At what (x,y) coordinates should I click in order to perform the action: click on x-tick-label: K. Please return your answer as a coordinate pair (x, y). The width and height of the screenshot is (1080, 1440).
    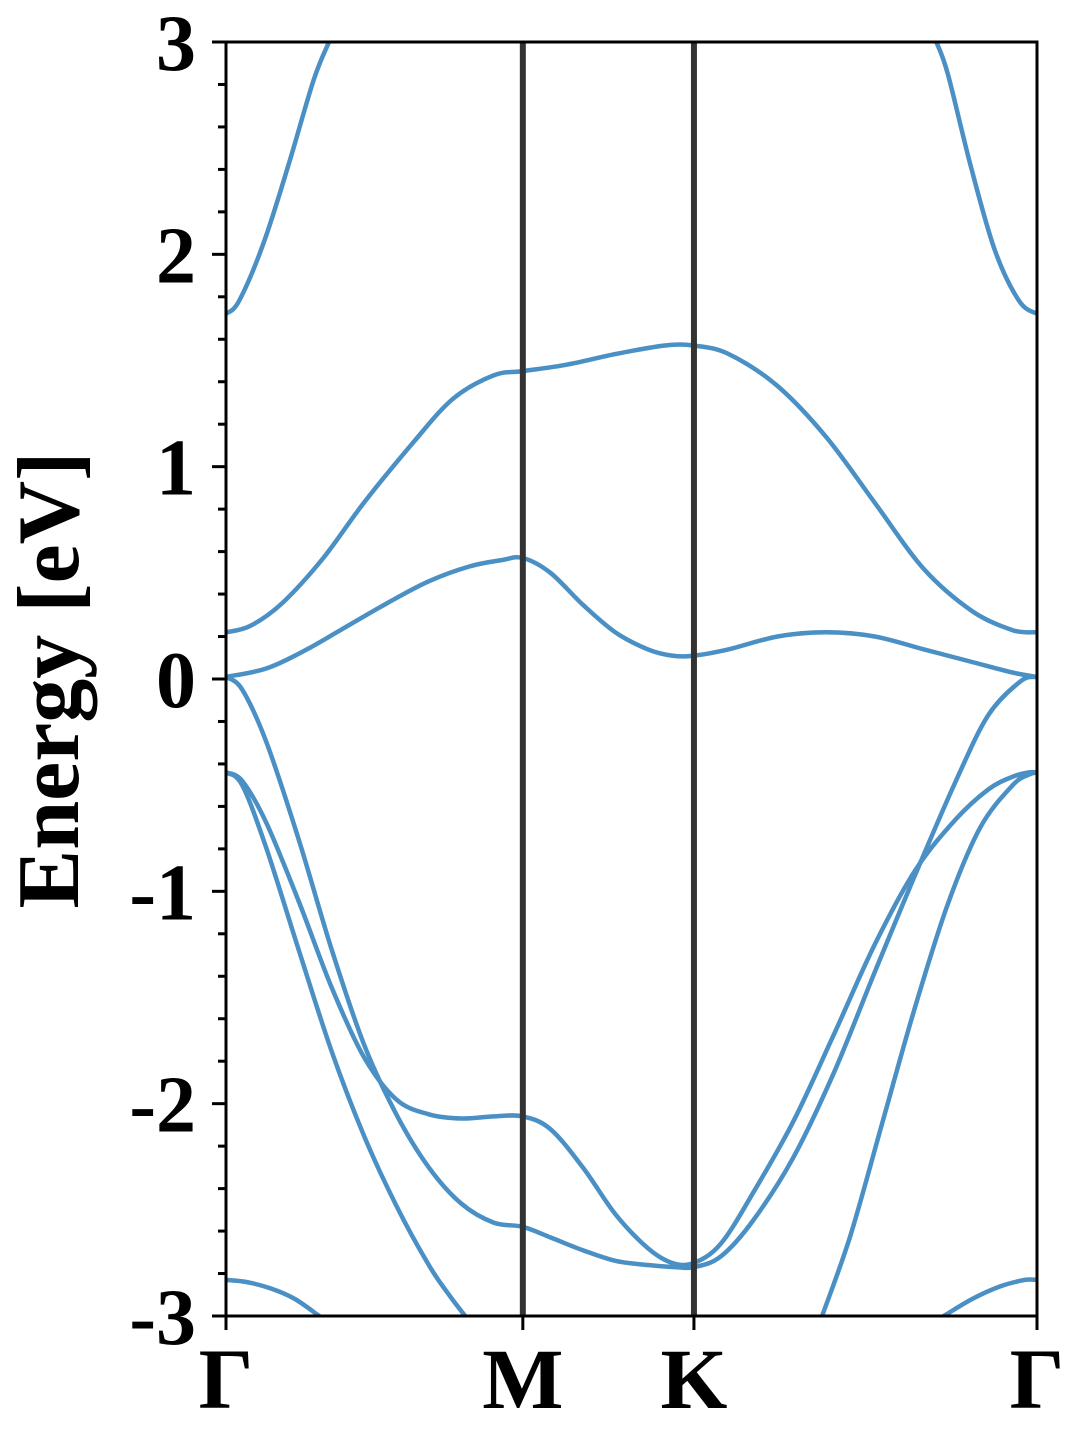
    Looking at the image, I should click on (693, 1379).